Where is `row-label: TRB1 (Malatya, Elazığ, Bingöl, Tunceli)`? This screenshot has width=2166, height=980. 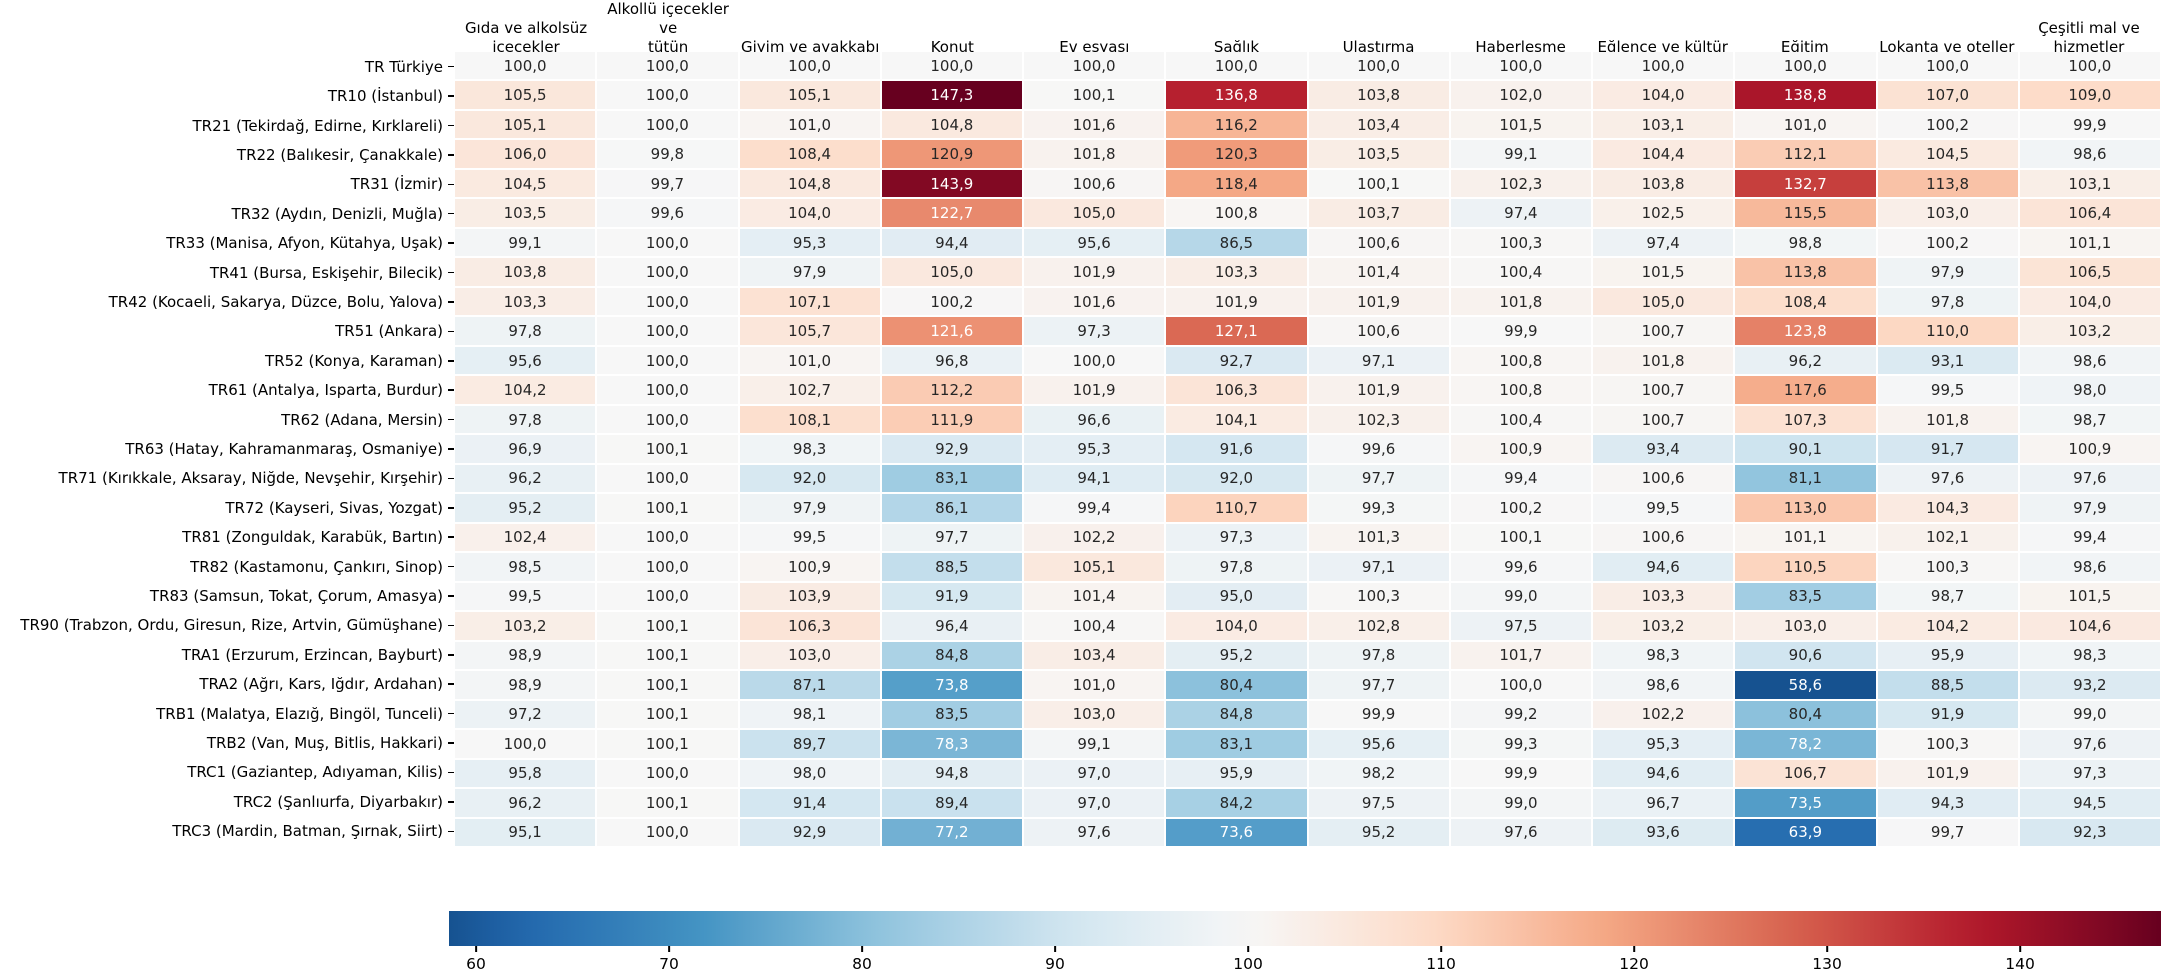
row-label: TRB1 (Malatya, Elazığ, Bingöl, Tunceli) is located at coordinates (227, 713).